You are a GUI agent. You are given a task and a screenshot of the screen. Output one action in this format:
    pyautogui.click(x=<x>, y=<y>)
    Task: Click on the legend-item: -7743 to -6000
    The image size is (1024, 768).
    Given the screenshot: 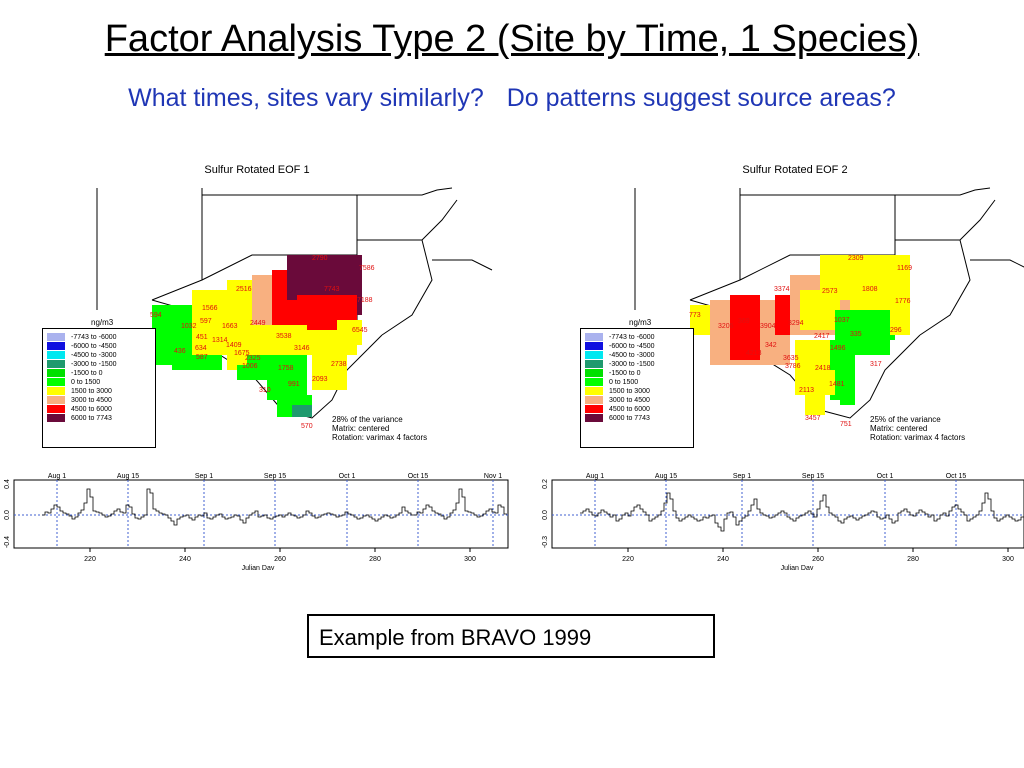 What is the action you would take?
    pyautogui.click(x=620, y=337)
    